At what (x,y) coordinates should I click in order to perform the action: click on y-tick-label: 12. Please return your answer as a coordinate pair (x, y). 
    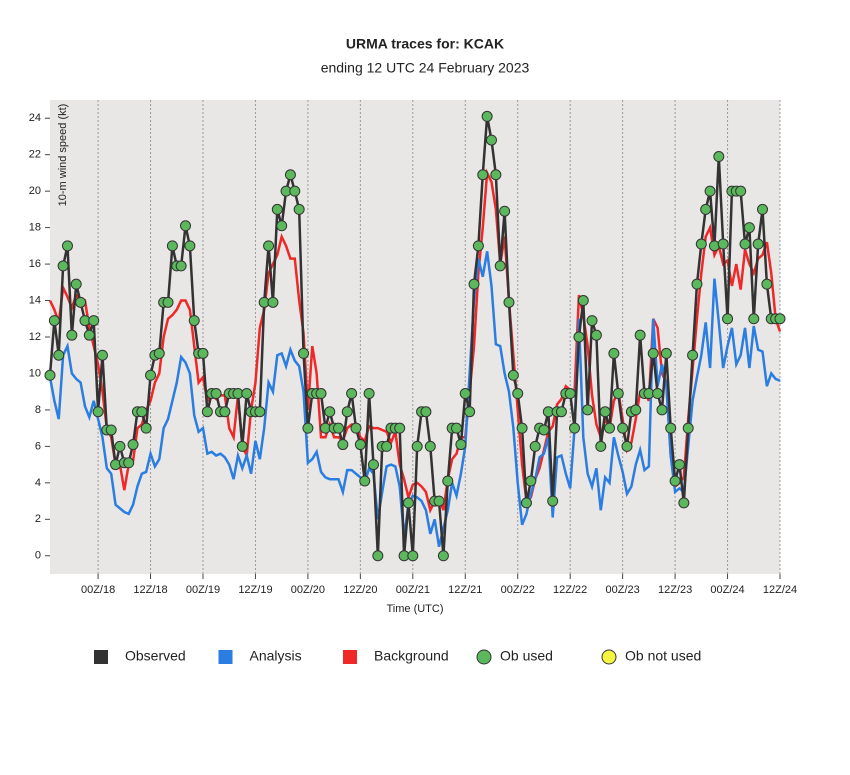
    Looking at the image, I should click on (35, 337).